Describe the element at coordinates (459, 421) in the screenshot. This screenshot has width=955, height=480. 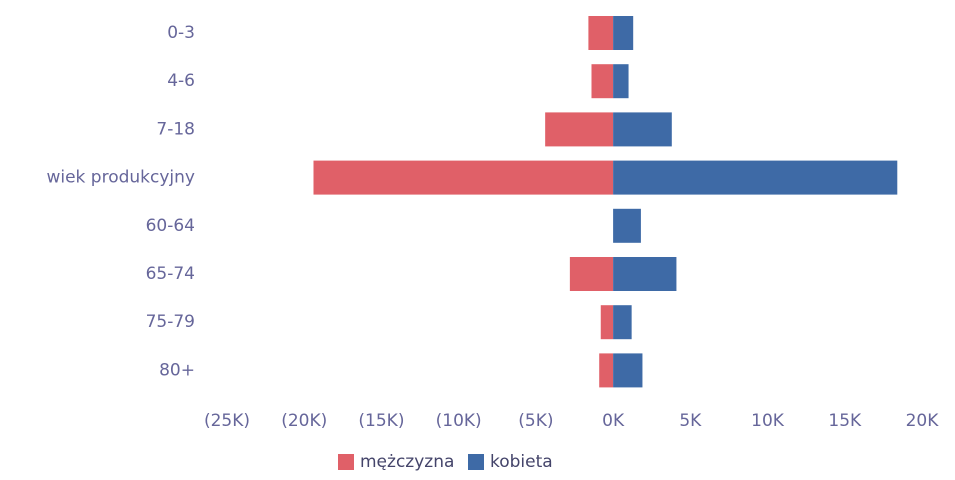
I see `x-tick-label-3: (10K)` at that location.